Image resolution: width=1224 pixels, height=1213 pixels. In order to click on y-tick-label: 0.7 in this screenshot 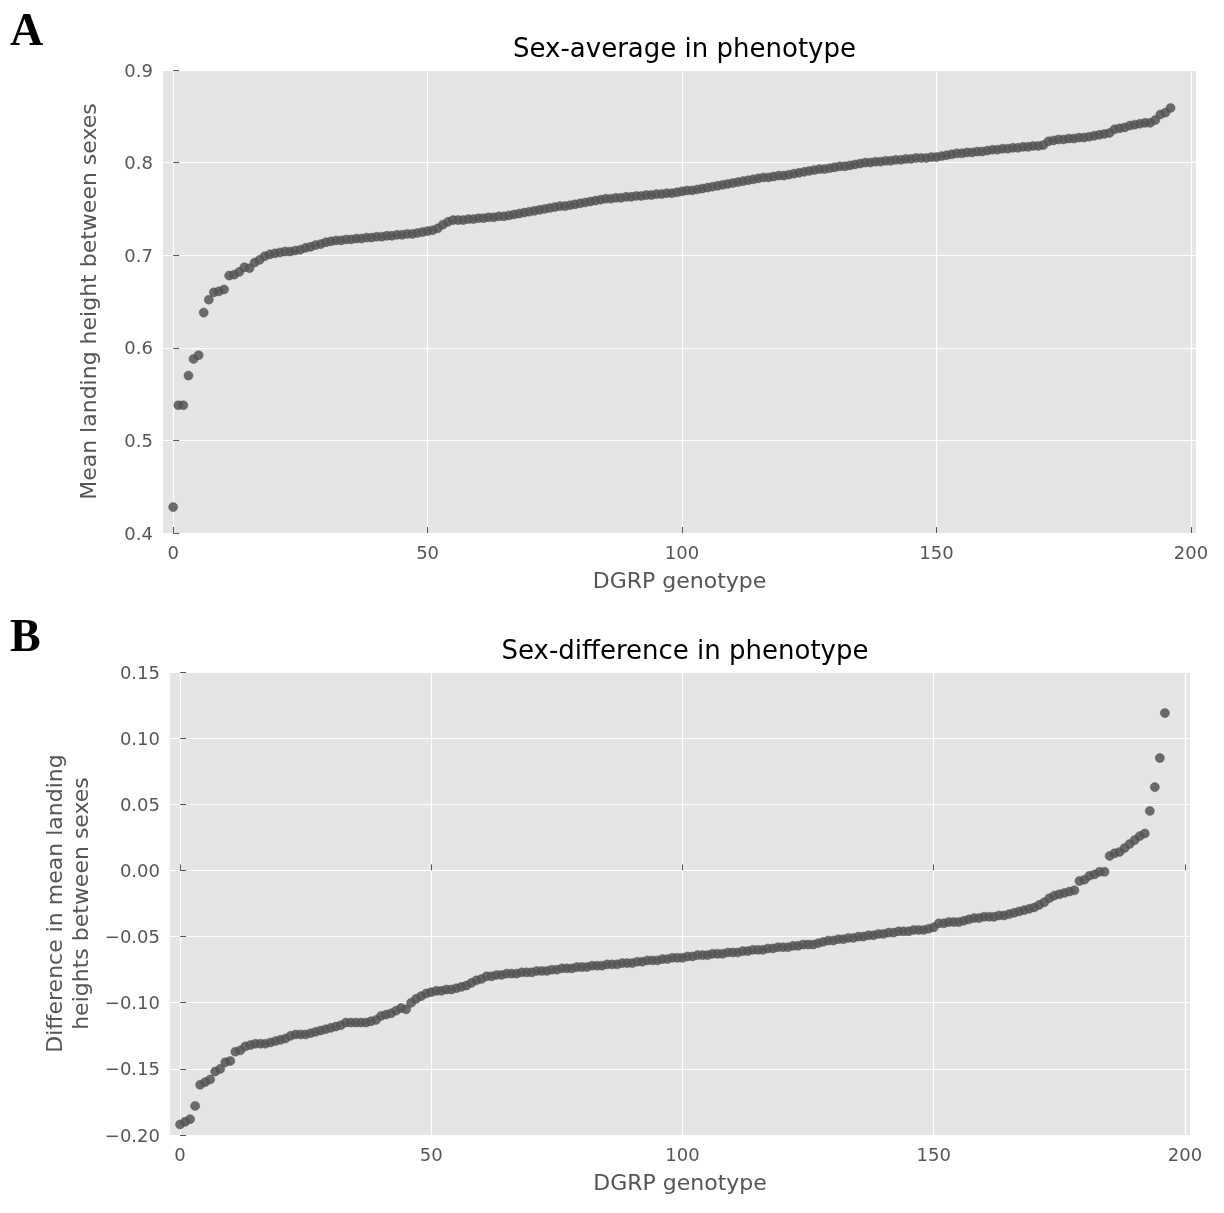, I will do `click(138, 255)`.